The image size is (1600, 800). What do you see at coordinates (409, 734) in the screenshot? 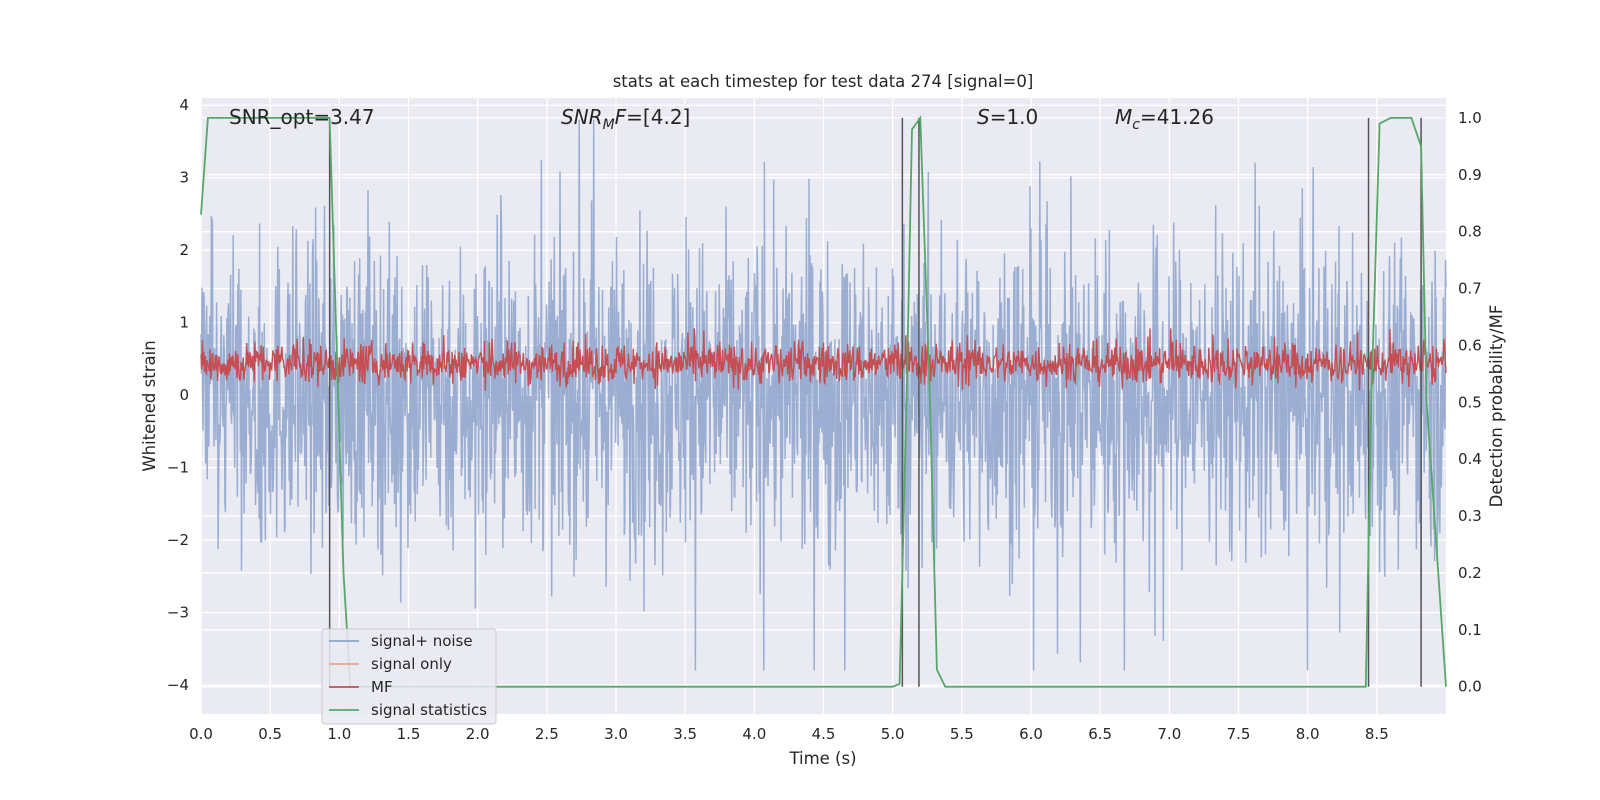
I see `x-tick-label-3: 1.5` at bounding box center [409, 734].